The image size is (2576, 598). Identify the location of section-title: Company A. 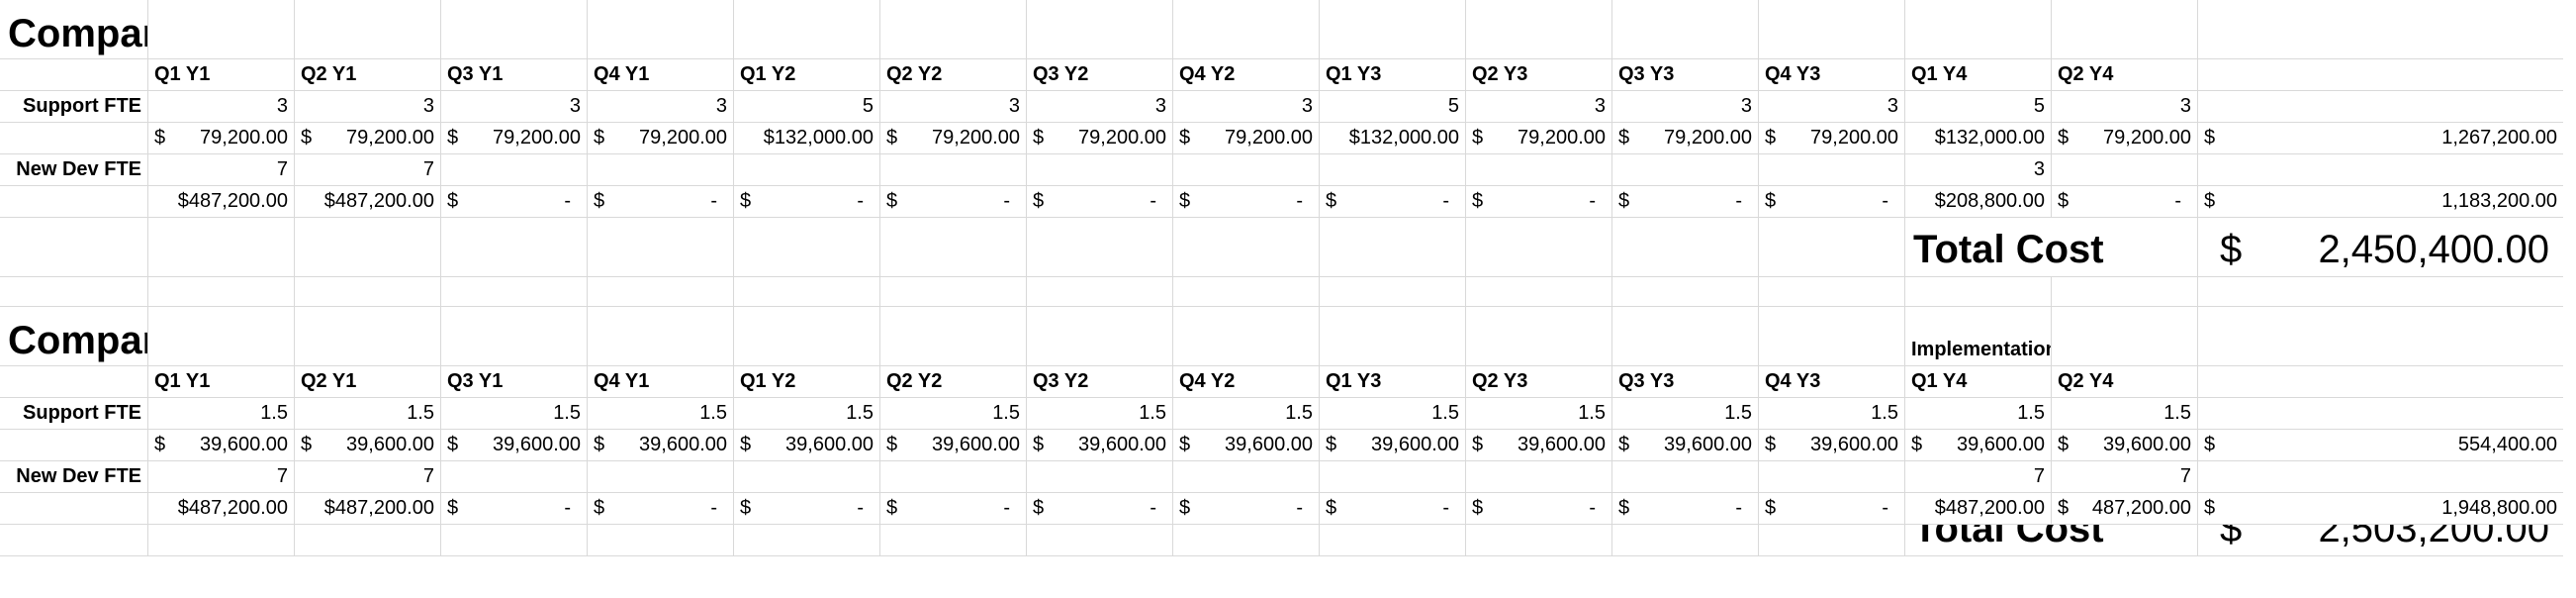
(74, 29).